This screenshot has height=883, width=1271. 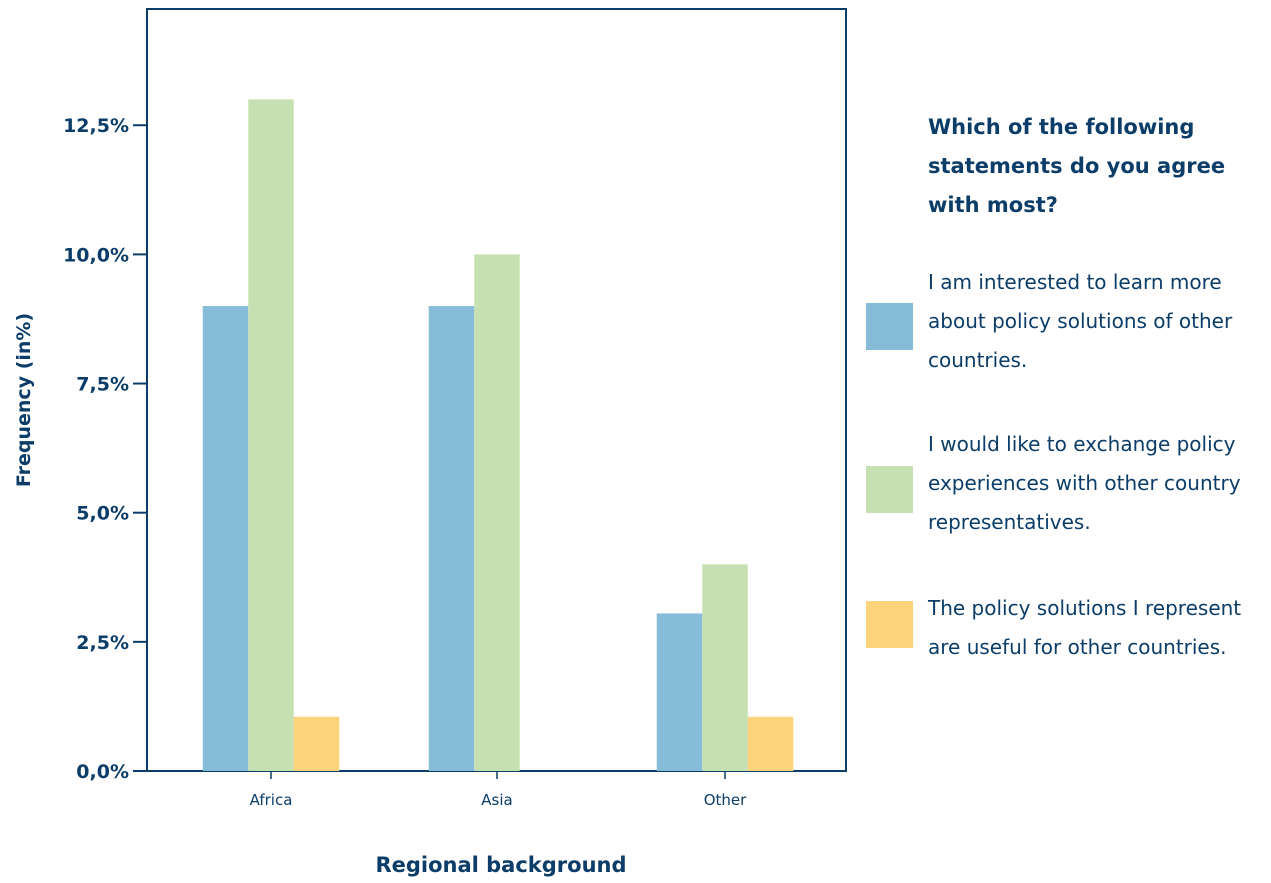 What do you see at coordinates (102, 514) in the screenshot?
I see `y-tick-label: 5,0%` at bounding box center [102, 514].